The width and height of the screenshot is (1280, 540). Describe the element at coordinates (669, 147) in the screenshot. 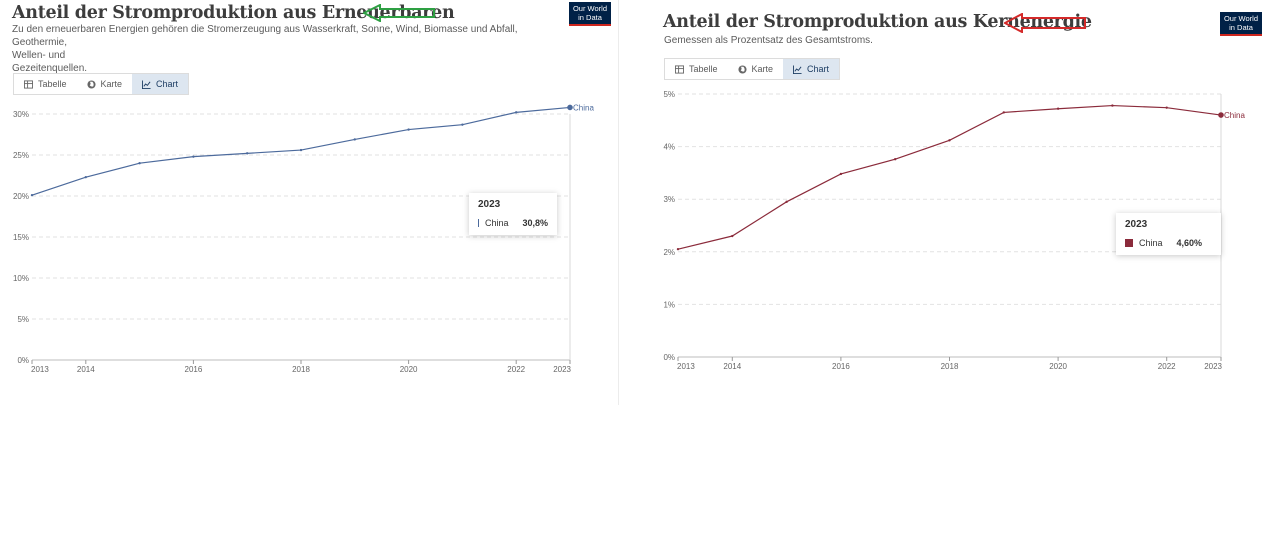

I see `y-tick-label: 4%` at that location.